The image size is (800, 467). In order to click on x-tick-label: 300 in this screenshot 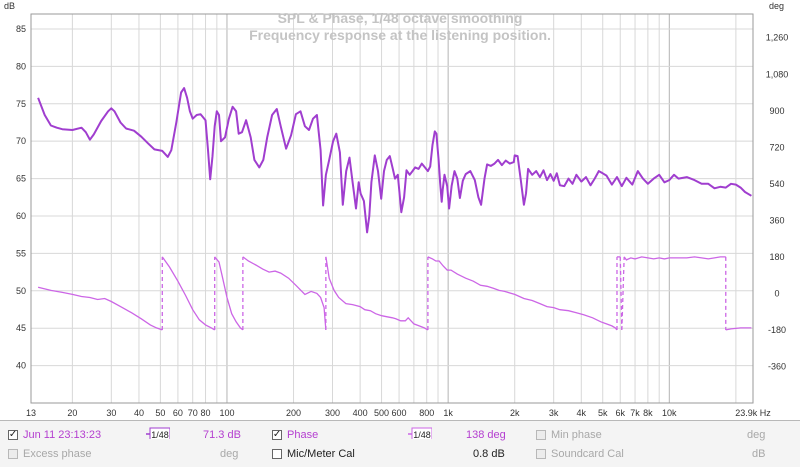, I will do `click(332, 413)`.